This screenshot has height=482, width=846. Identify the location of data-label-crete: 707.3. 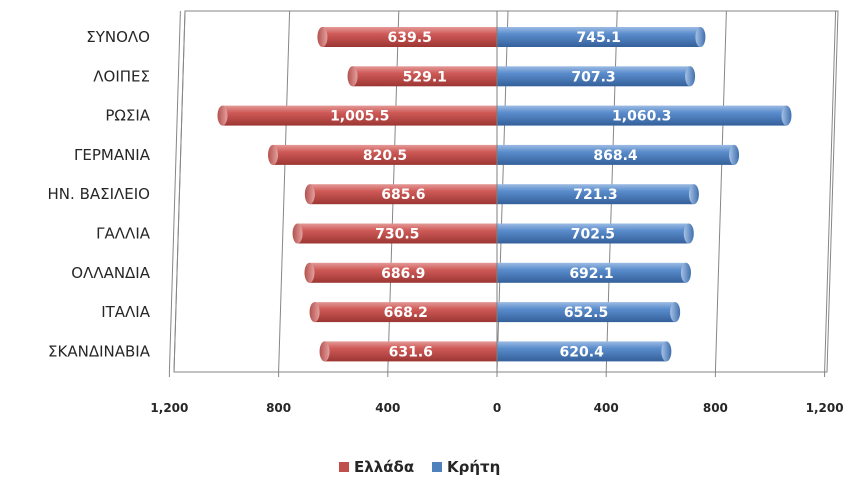
(593, 77).